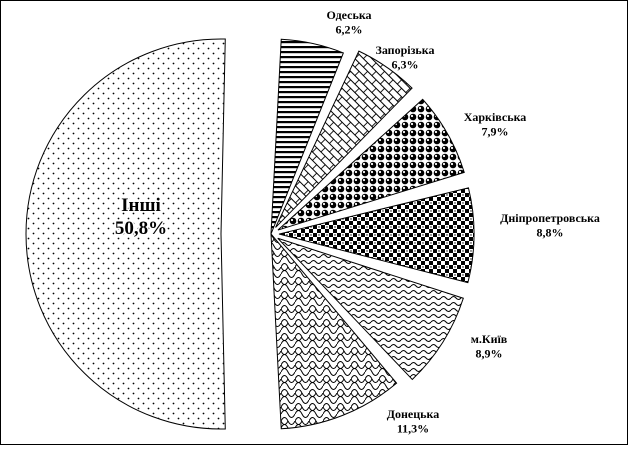 This screenshot has height=449, width=628. I want to click on slice-percent: 11,3%, so click(413, 428).